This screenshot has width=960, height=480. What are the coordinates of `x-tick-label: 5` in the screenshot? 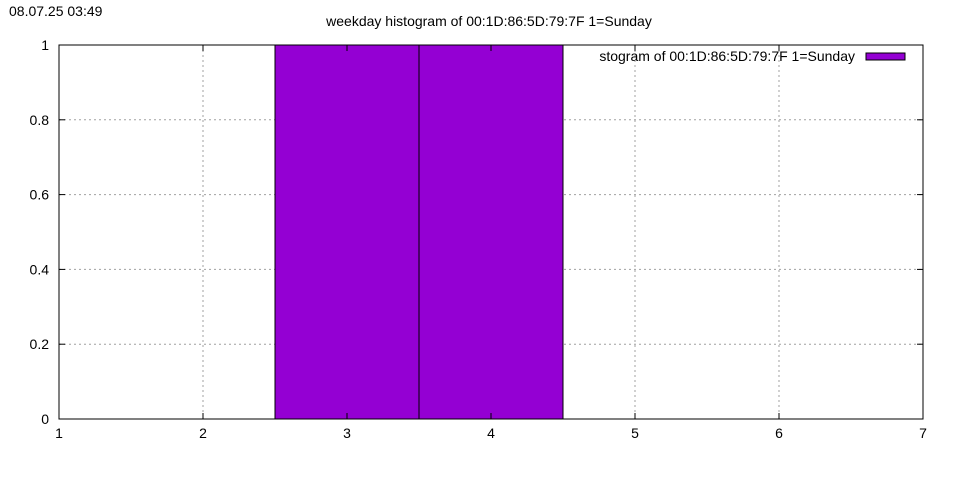 It's located at (635, 433).